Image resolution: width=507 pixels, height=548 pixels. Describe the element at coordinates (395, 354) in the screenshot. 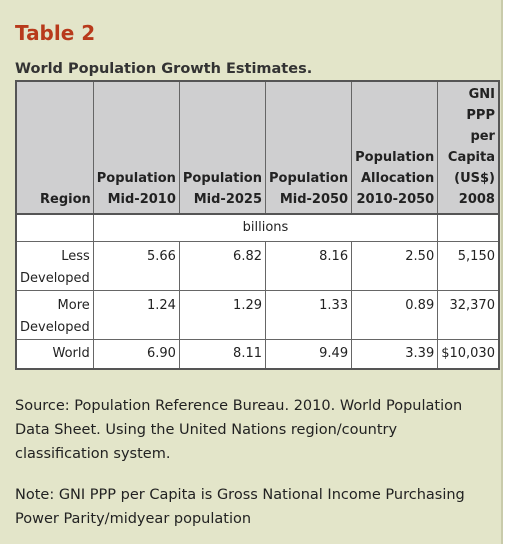

I see `value-cell: 3.39` at that location.